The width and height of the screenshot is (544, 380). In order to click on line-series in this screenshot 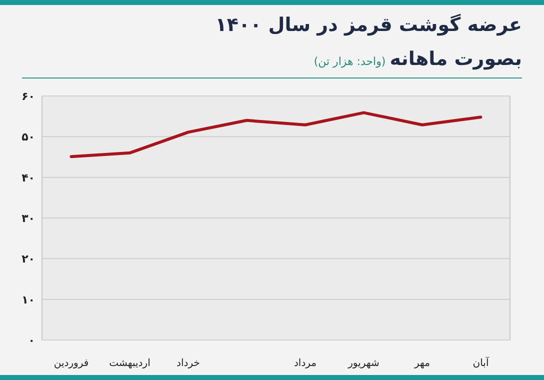, I will do `click(276, 134)`.